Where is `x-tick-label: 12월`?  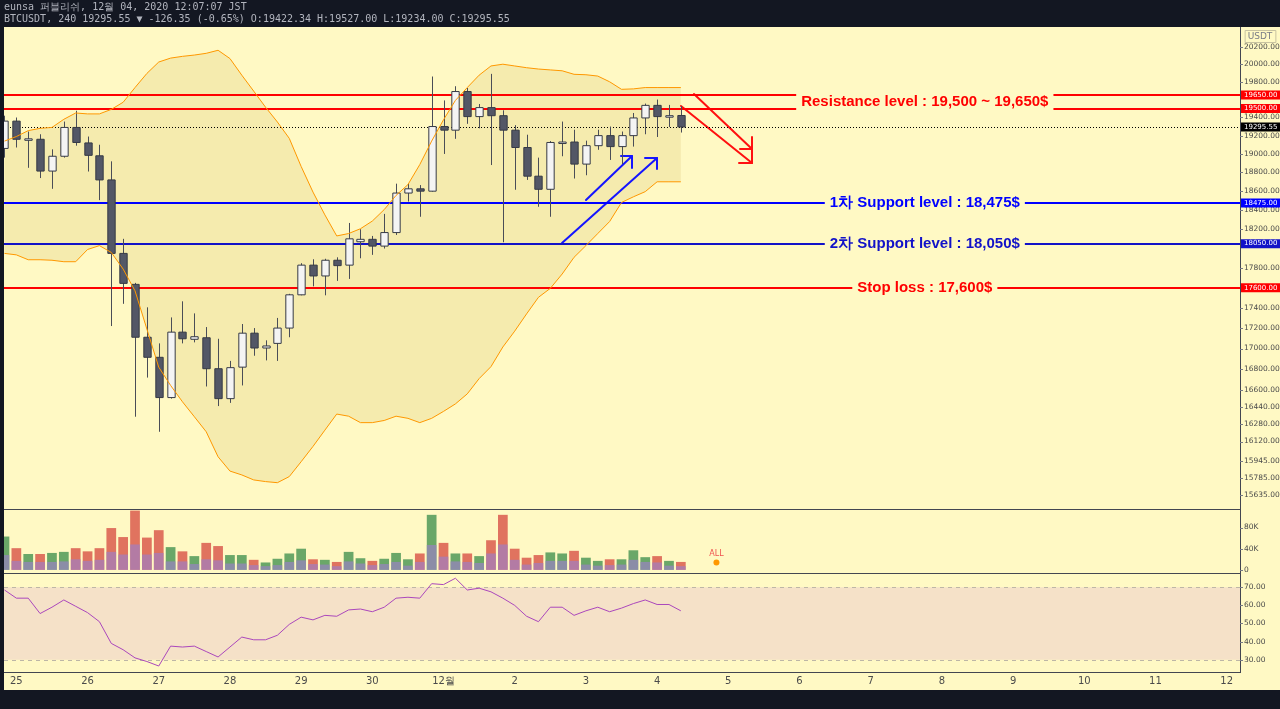
x-tick-label: 12월 is located at coordinates (443, 680).